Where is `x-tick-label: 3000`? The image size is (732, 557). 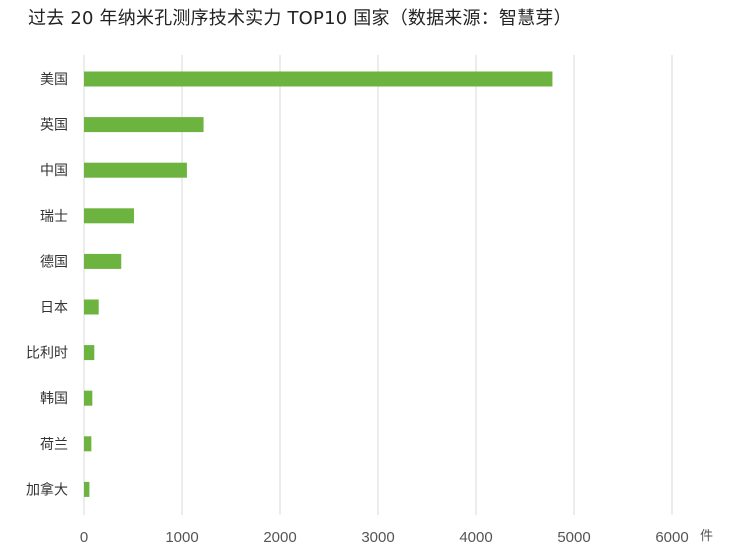 x-tick-label: 3000 is located at coordinates (377, 537).